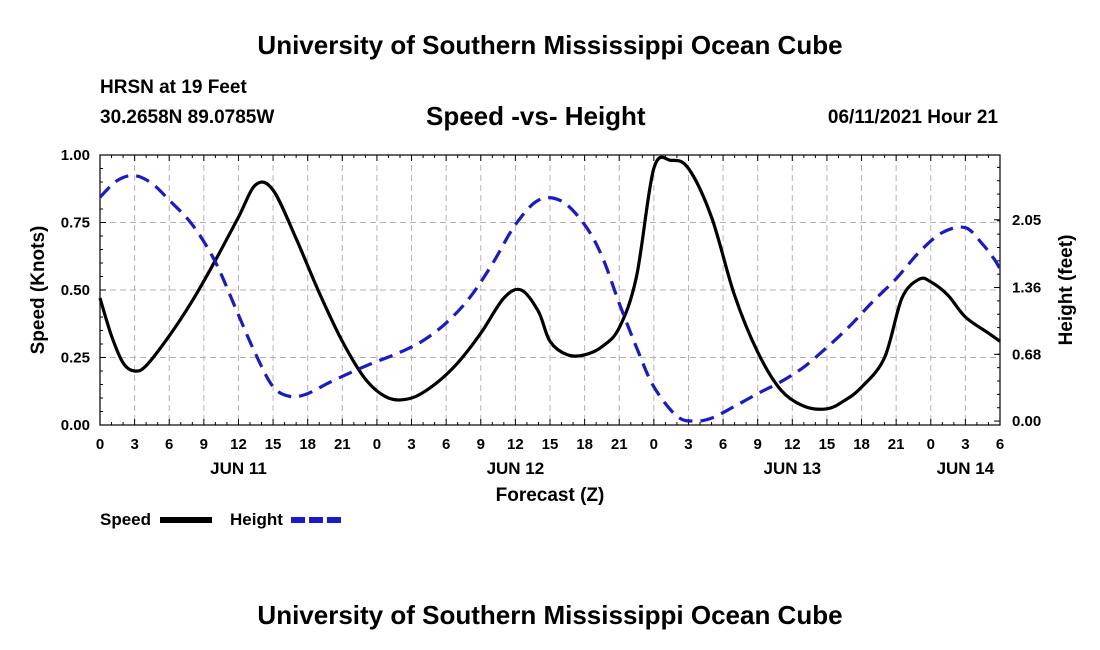 The image size is (1100, 650). What do you see at coordinates (1026, 354) in the screenshot?
I see `y2-tick-label: 0.68` at bounding box center [1026, 354].